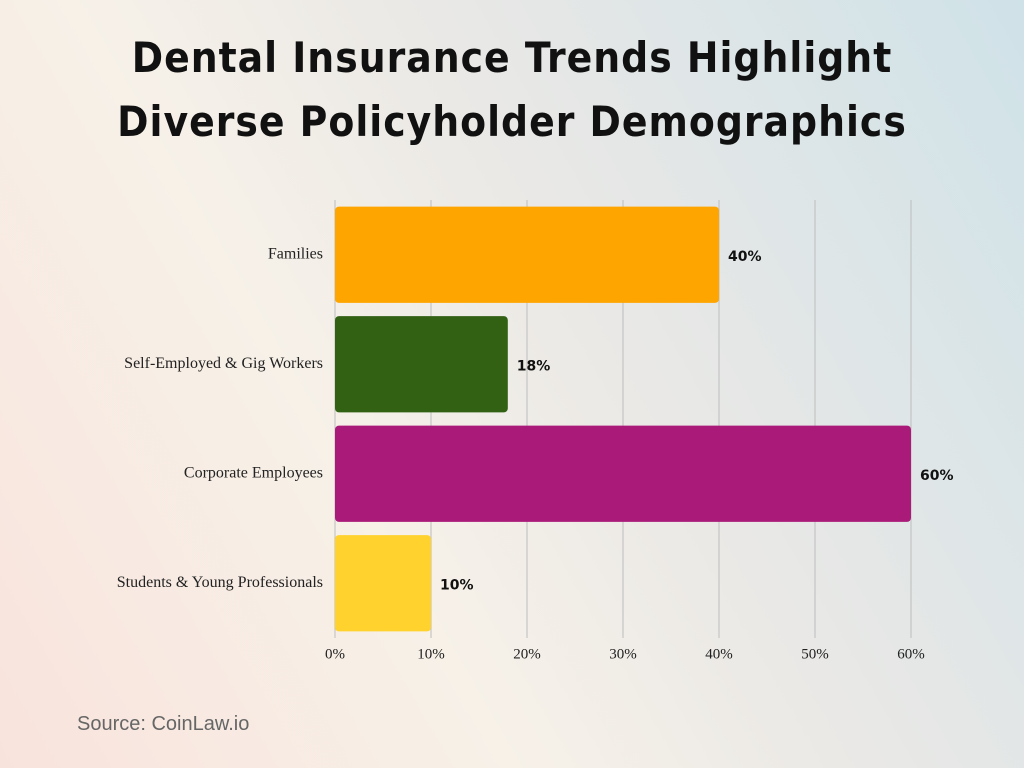 This screenshot has height=768, width=1024. What do you see at coordinates (431, 654) in the screenshot?
I see `x-tick-label: 10%` at bounding box center [431, 654].